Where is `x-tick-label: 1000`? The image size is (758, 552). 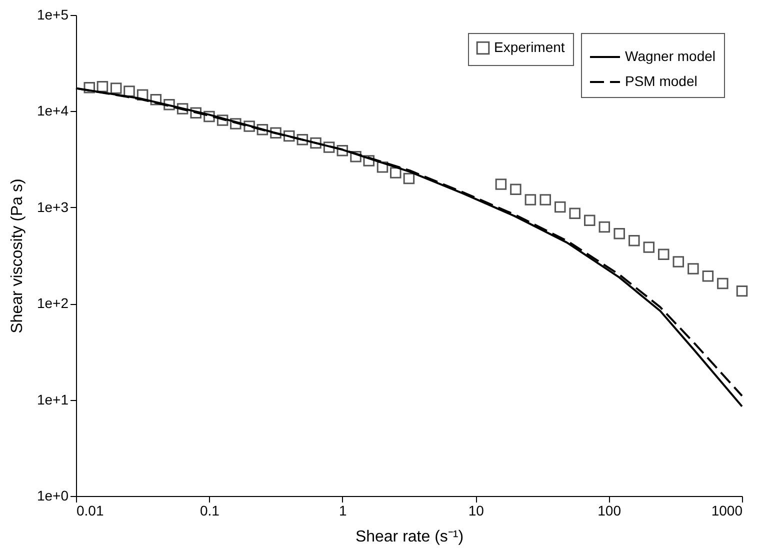
x-tick-label: 1000 is located at coordinates (727, 510).